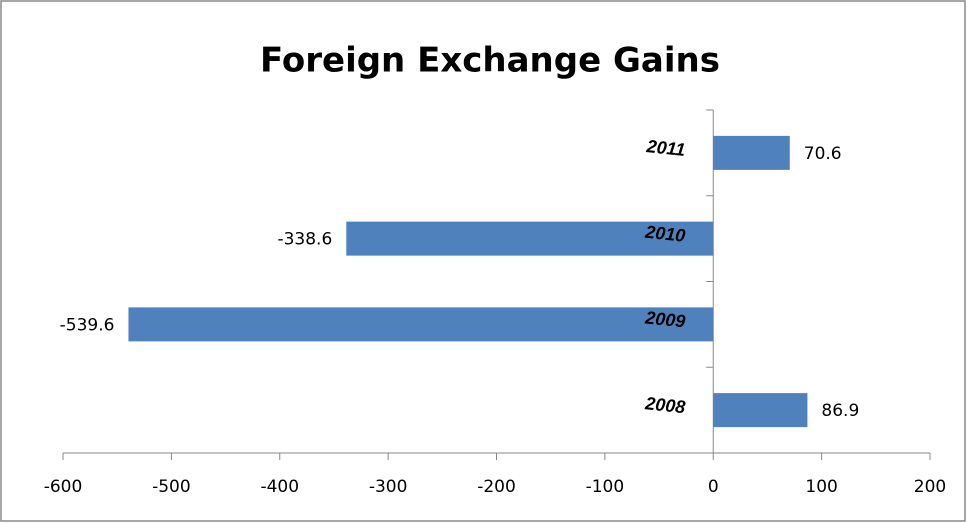 The image size is (967, 523). I want to click on value-label: 70.6, so click(823, 154).